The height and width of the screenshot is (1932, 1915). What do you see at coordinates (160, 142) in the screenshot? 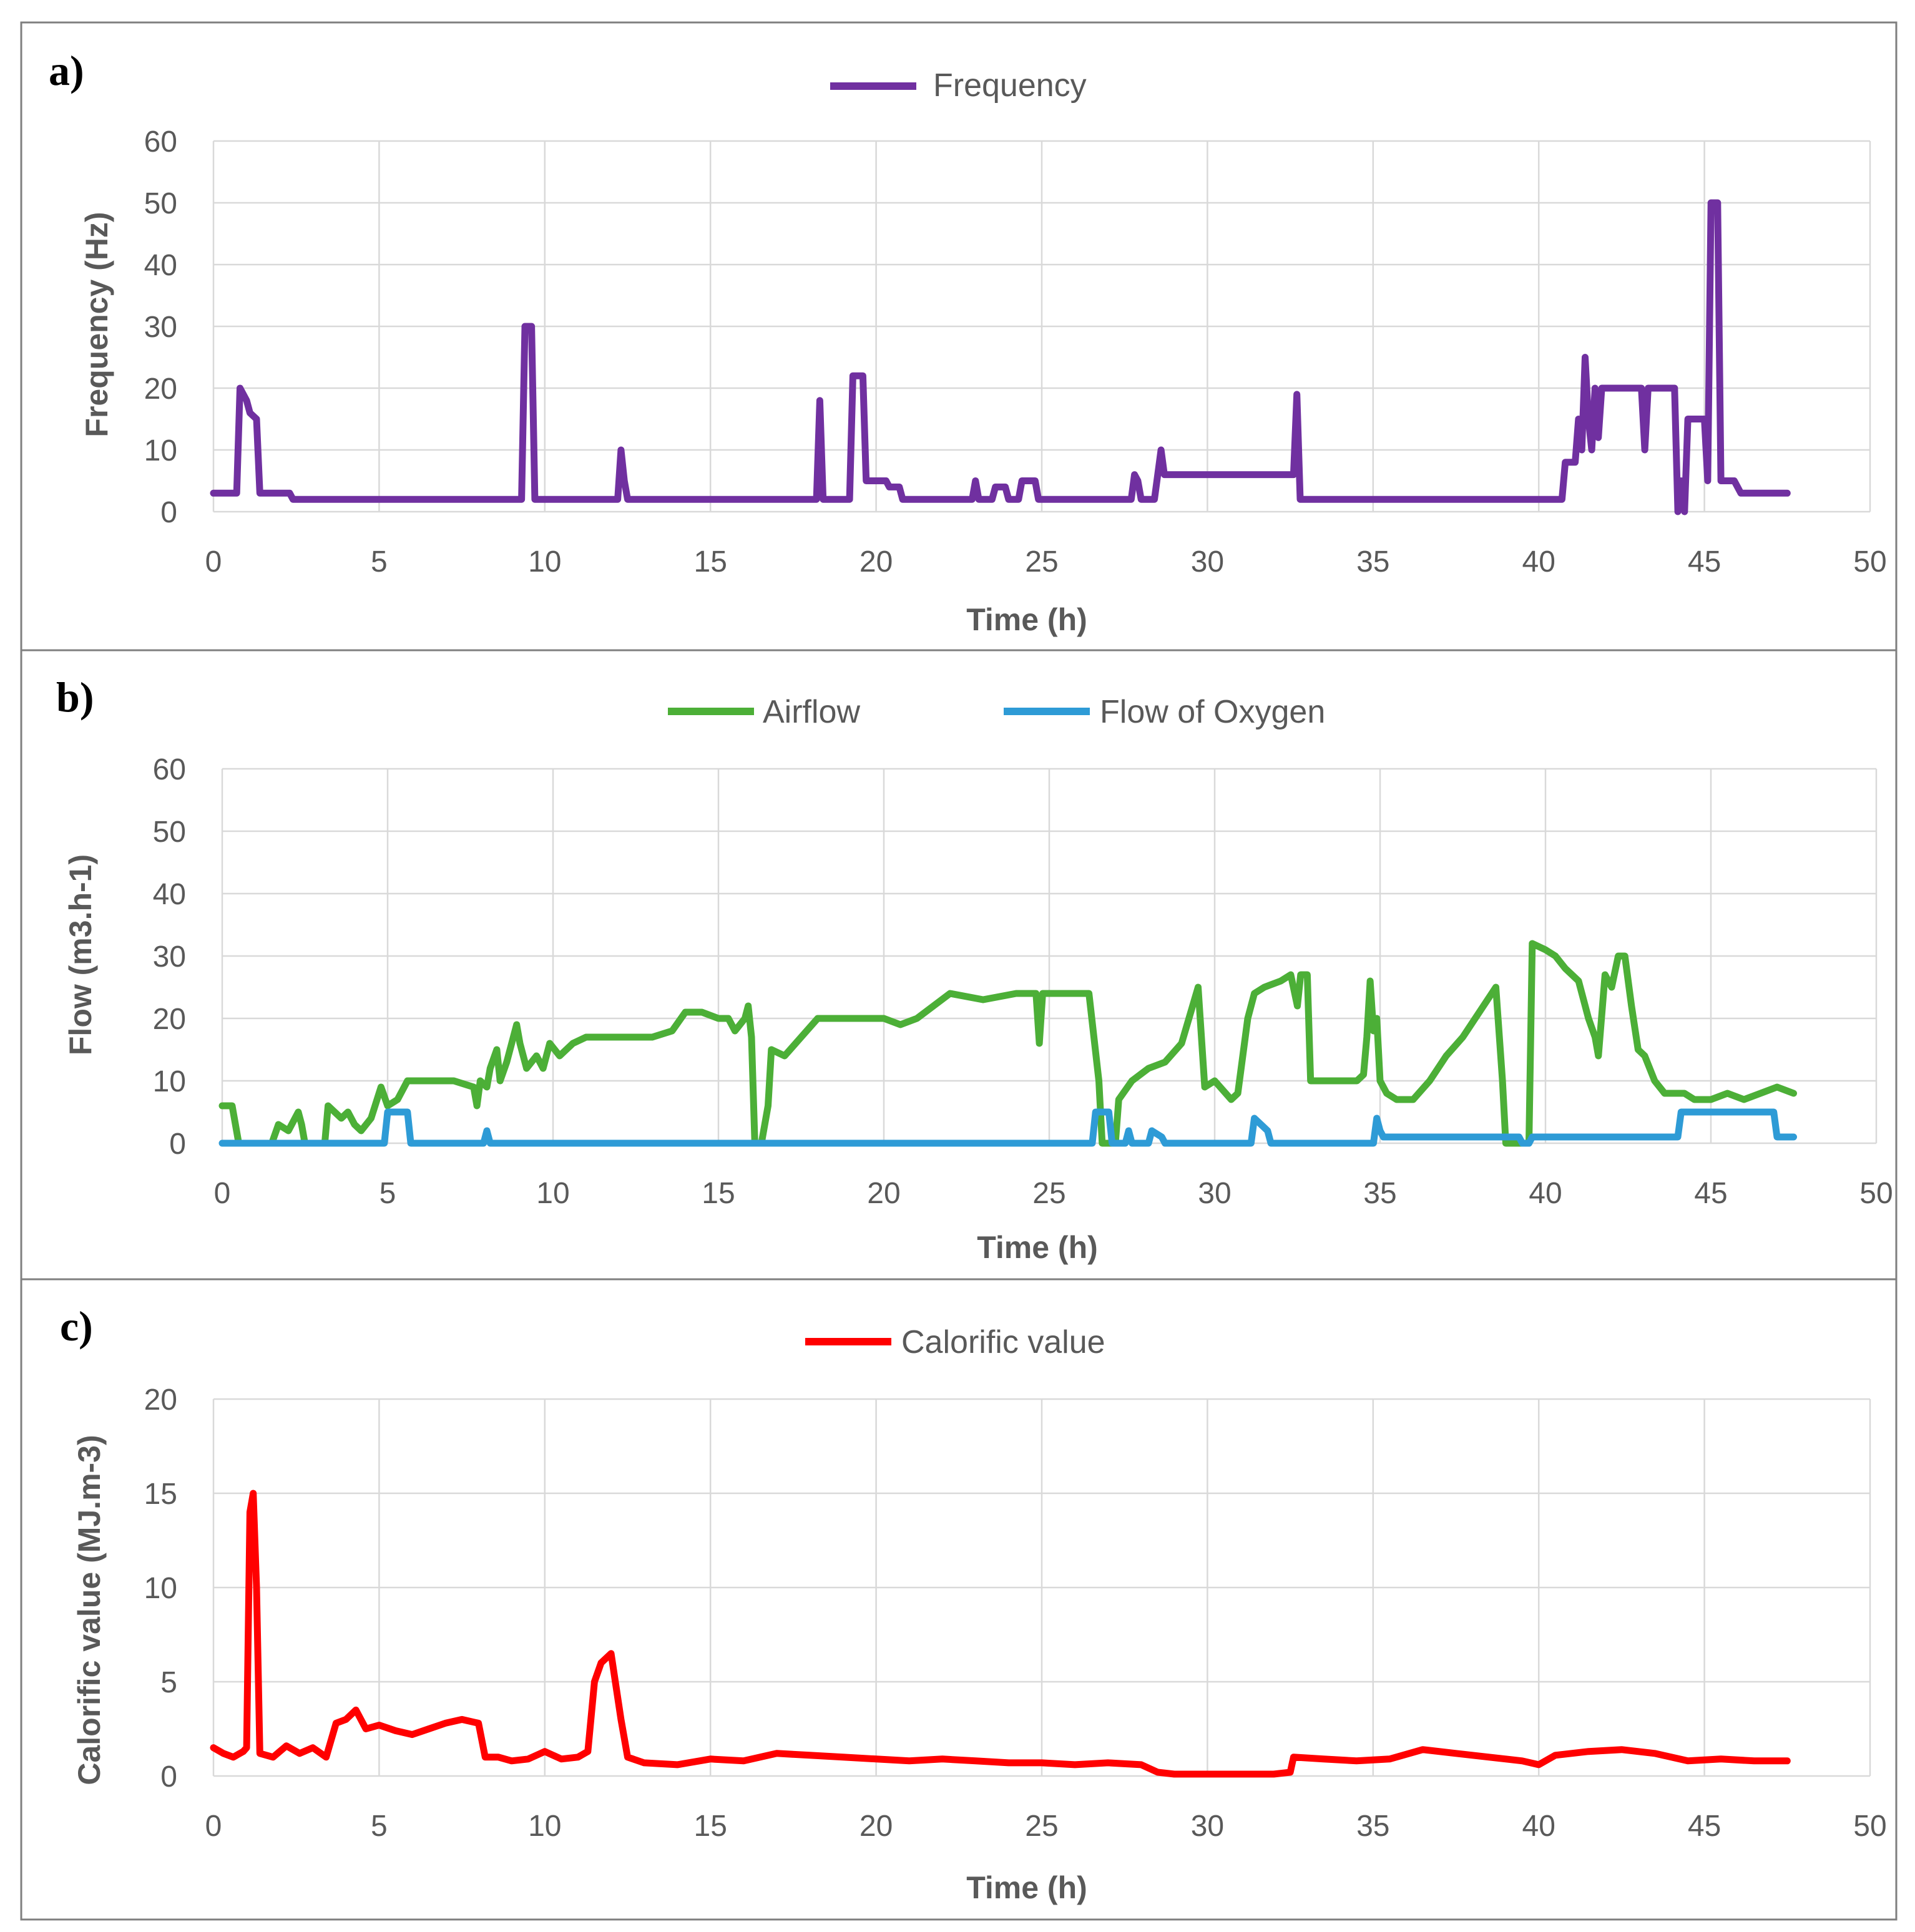
I see `panel-a-y-tick-label: 60` at bounding box center [160, 142].